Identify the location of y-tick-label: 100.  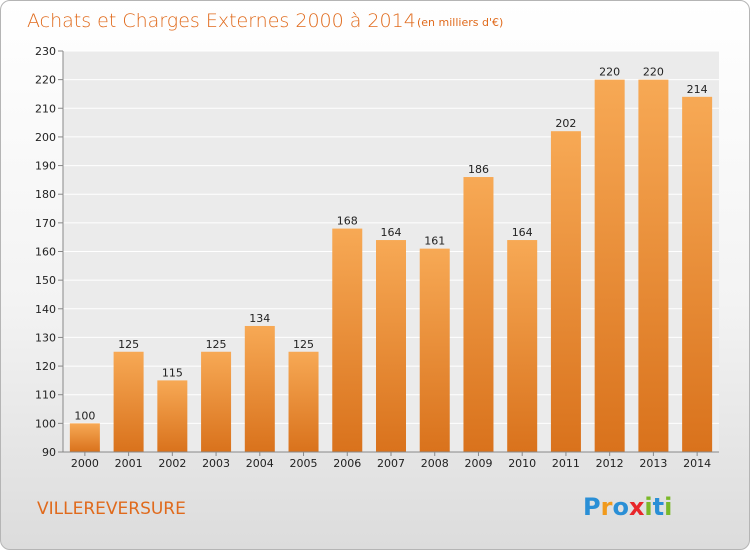
(45, 423).